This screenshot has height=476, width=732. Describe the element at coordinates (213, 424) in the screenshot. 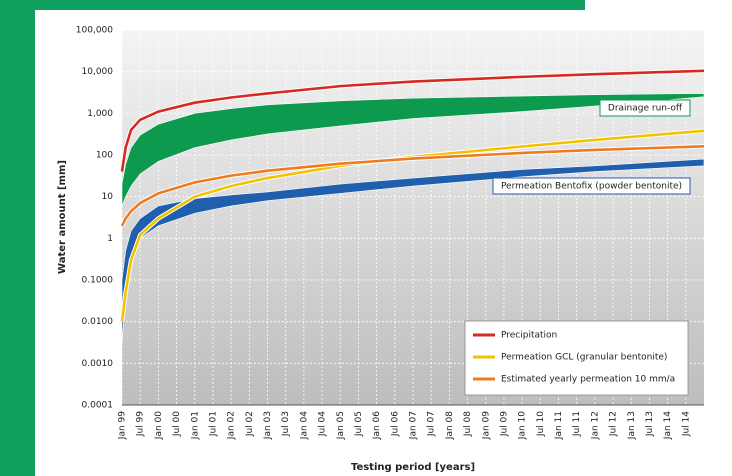

I see `x-tick-label: Jul 01` at that location.